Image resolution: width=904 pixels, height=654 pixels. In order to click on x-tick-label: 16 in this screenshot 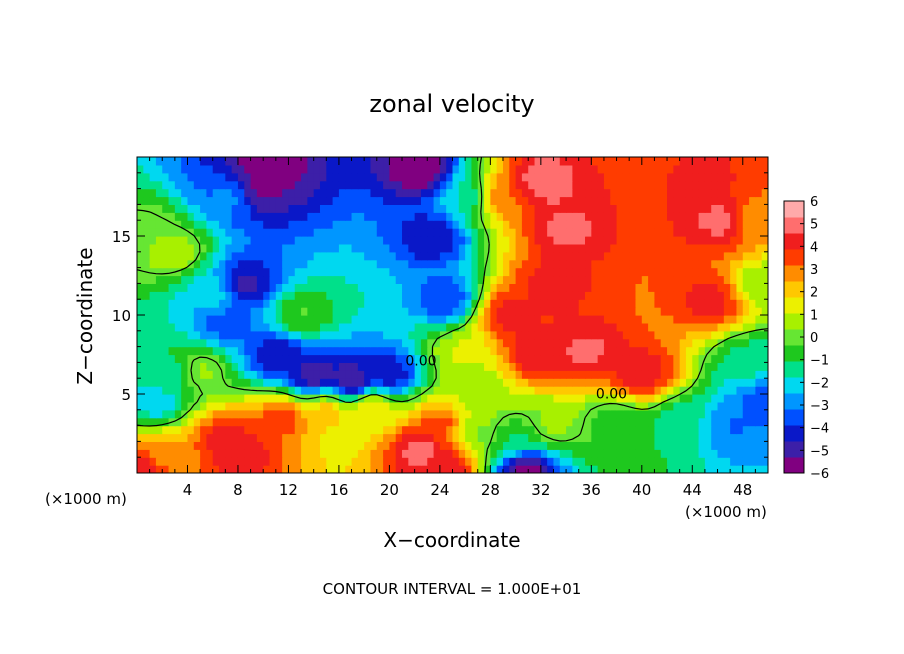, I will do `click(338, 490)`.